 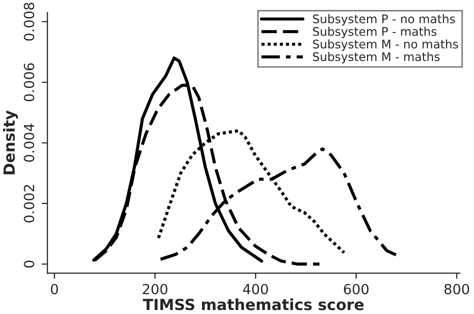 What do you see at coordinates (385, 45) in the screenshot?
I see `legend-label: Subsystem M - no maths` at bounding box center [385, 45].